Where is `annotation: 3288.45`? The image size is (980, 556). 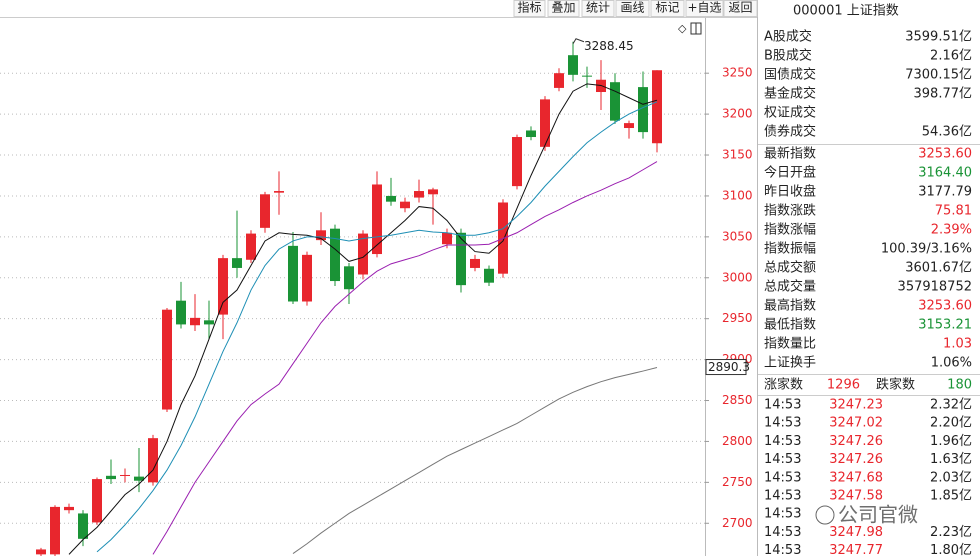 annotation: 3288.45 is located at coordinates (609, 46).